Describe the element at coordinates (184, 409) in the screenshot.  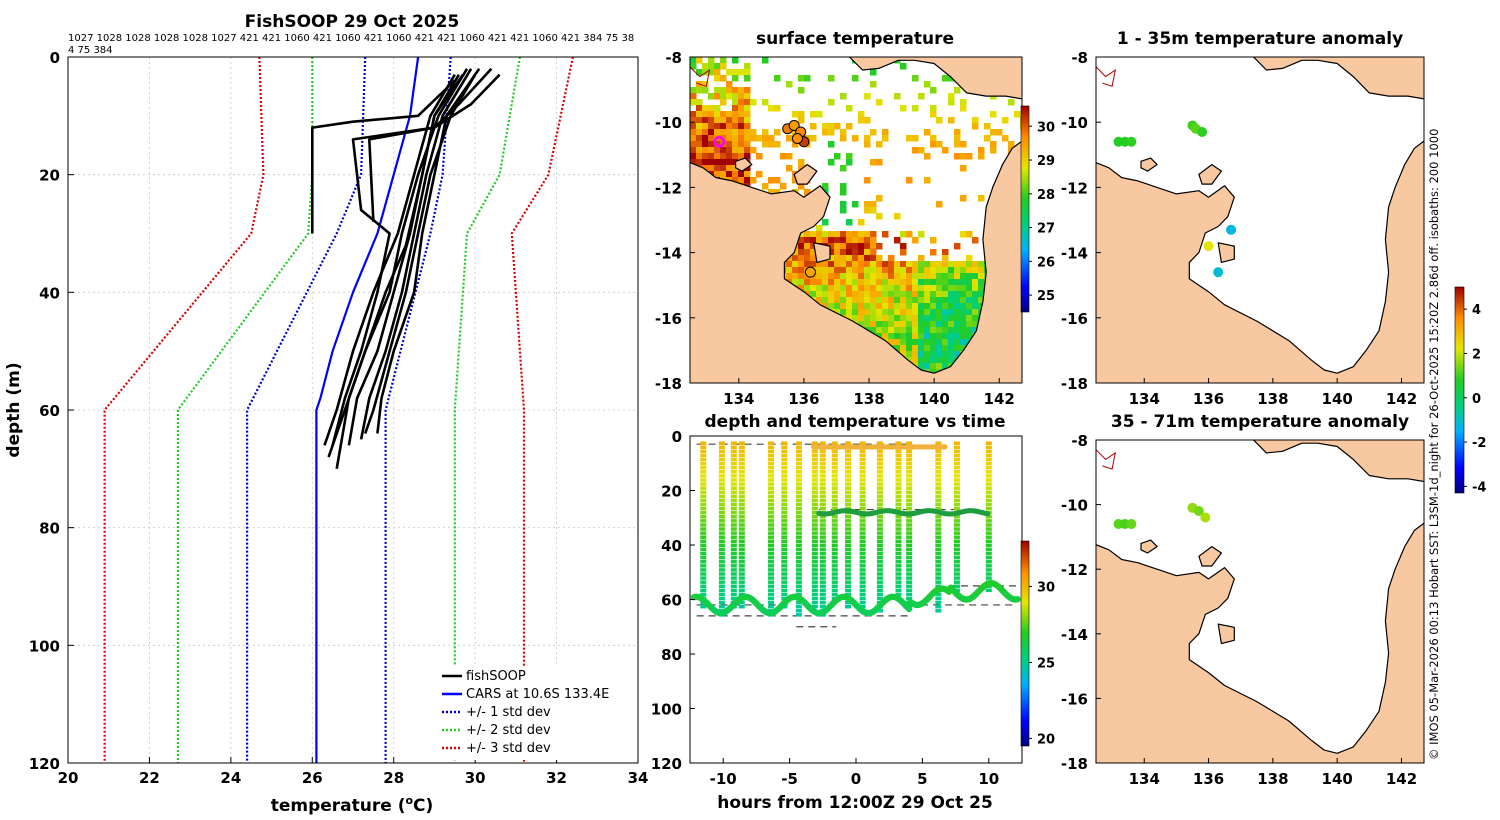
I see `profile-sd3-lower` at that location.